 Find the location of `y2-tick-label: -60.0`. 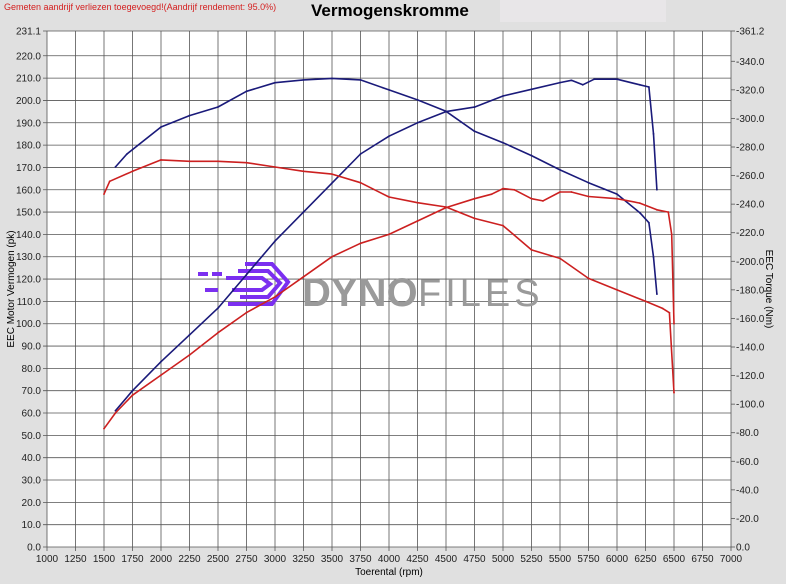

y2-tick-label: -60.0 is located at coordinates (747, 462).